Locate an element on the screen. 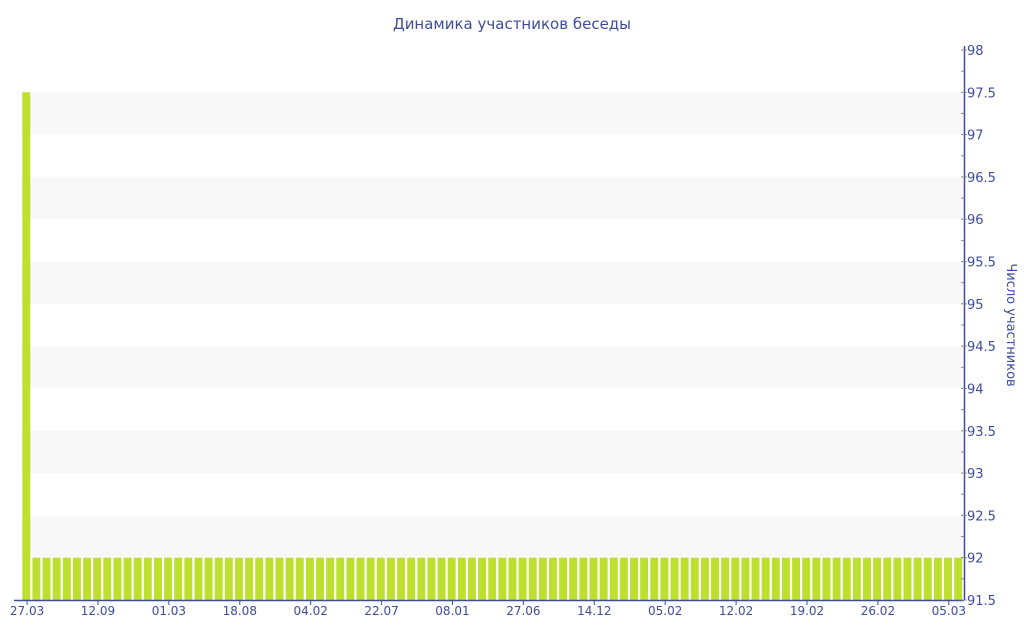  y-tick-label: 94.5 is located at coordinates (981, 347).